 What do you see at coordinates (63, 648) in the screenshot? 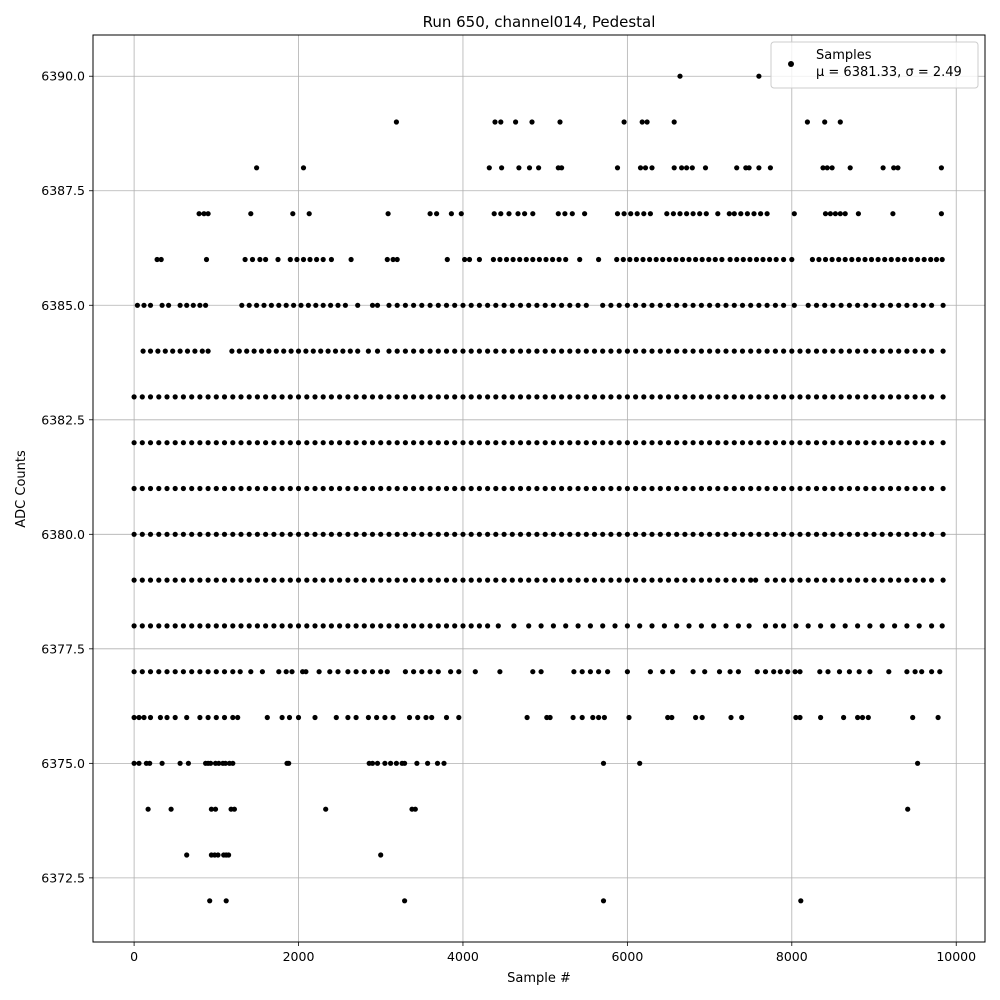
I see `y-tick-label: 6377.5` at bounding box center [63, 648].